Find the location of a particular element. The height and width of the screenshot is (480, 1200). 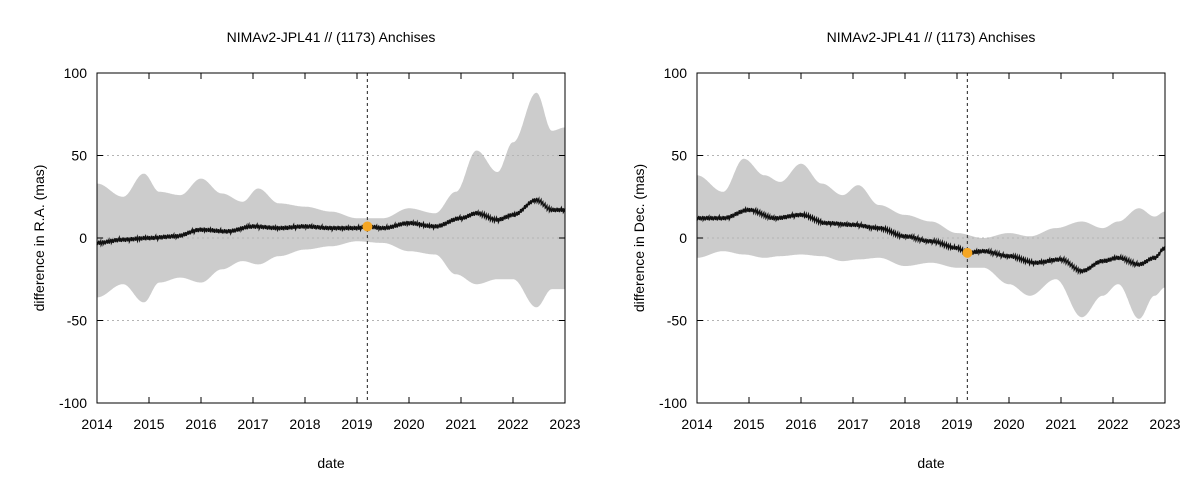

y-axis-label: difference in R.A. (mas) is located at coordinates (39, 238).